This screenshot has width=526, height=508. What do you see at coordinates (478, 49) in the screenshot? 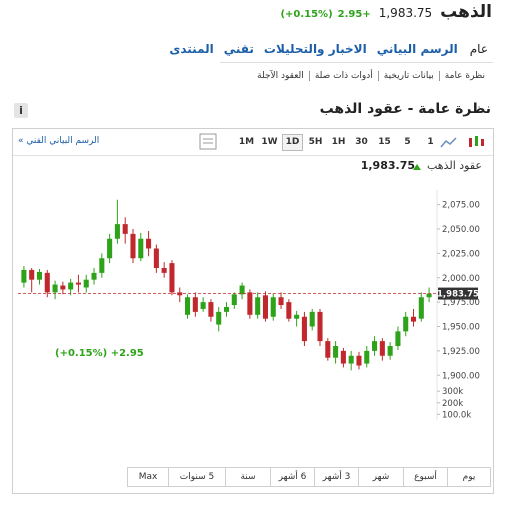
I see `tab: عام` at bounding box center [478, 49].